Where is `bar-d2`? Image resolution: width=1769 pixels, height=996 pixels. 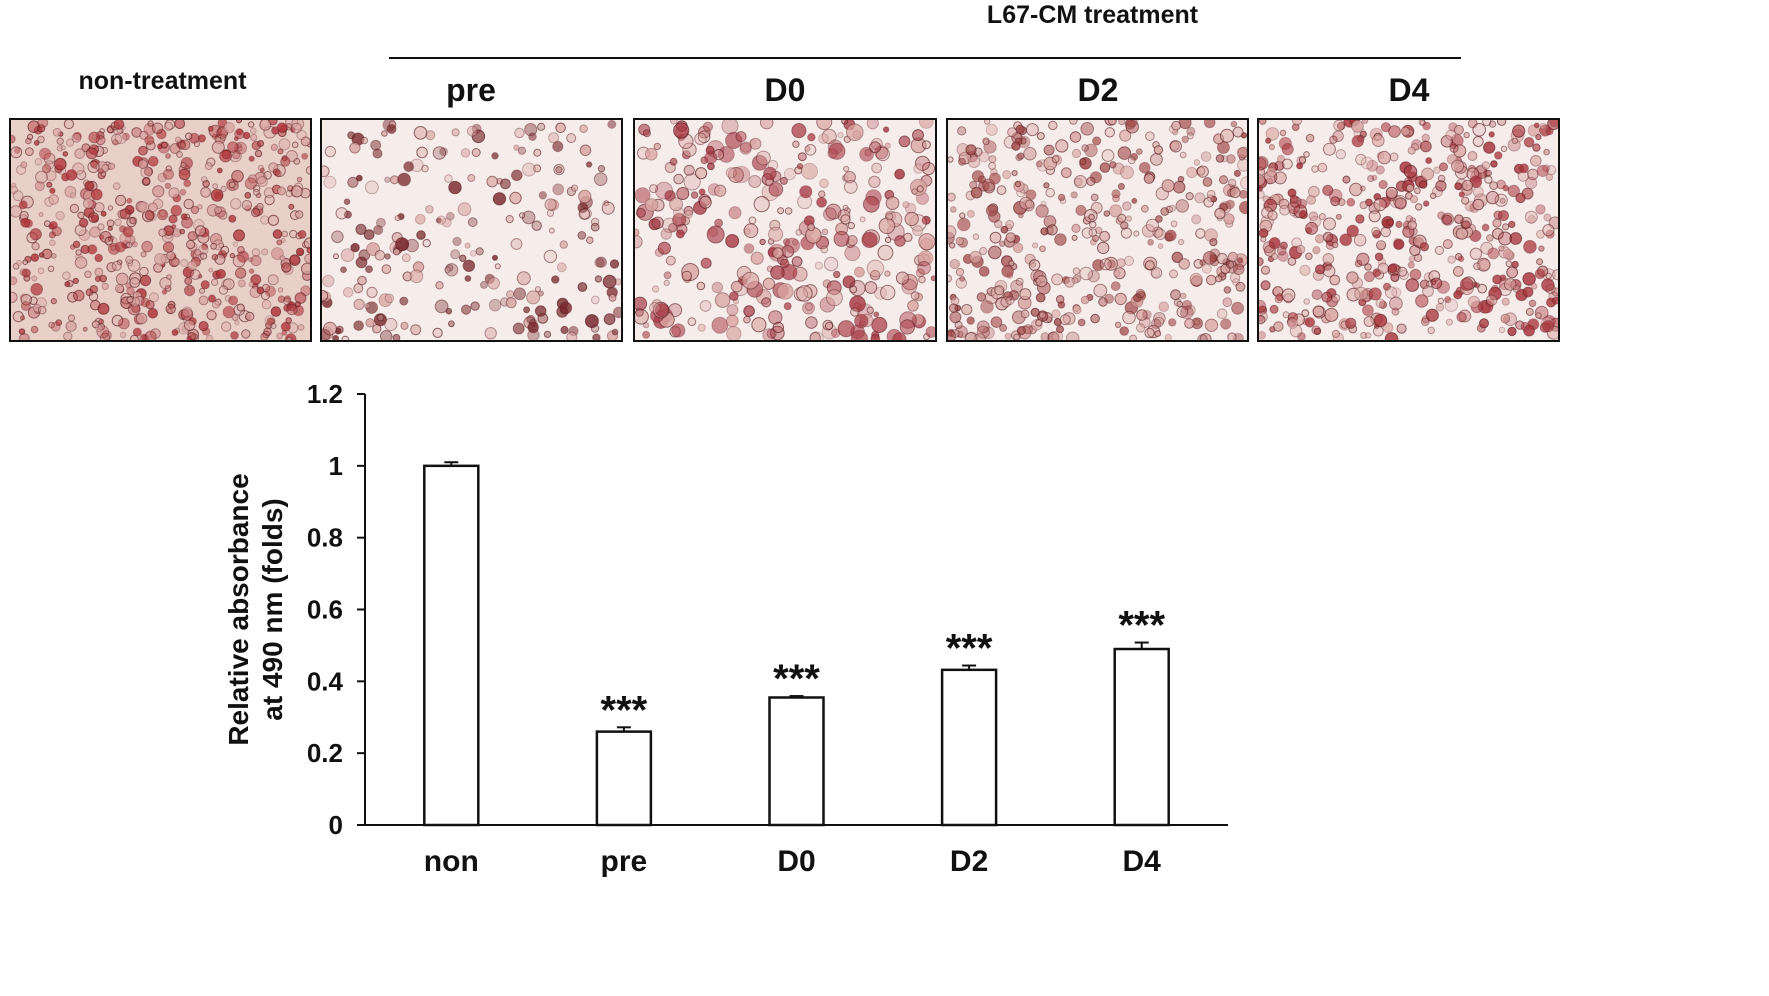 bar-d2 is located at coordinates (969, 747).